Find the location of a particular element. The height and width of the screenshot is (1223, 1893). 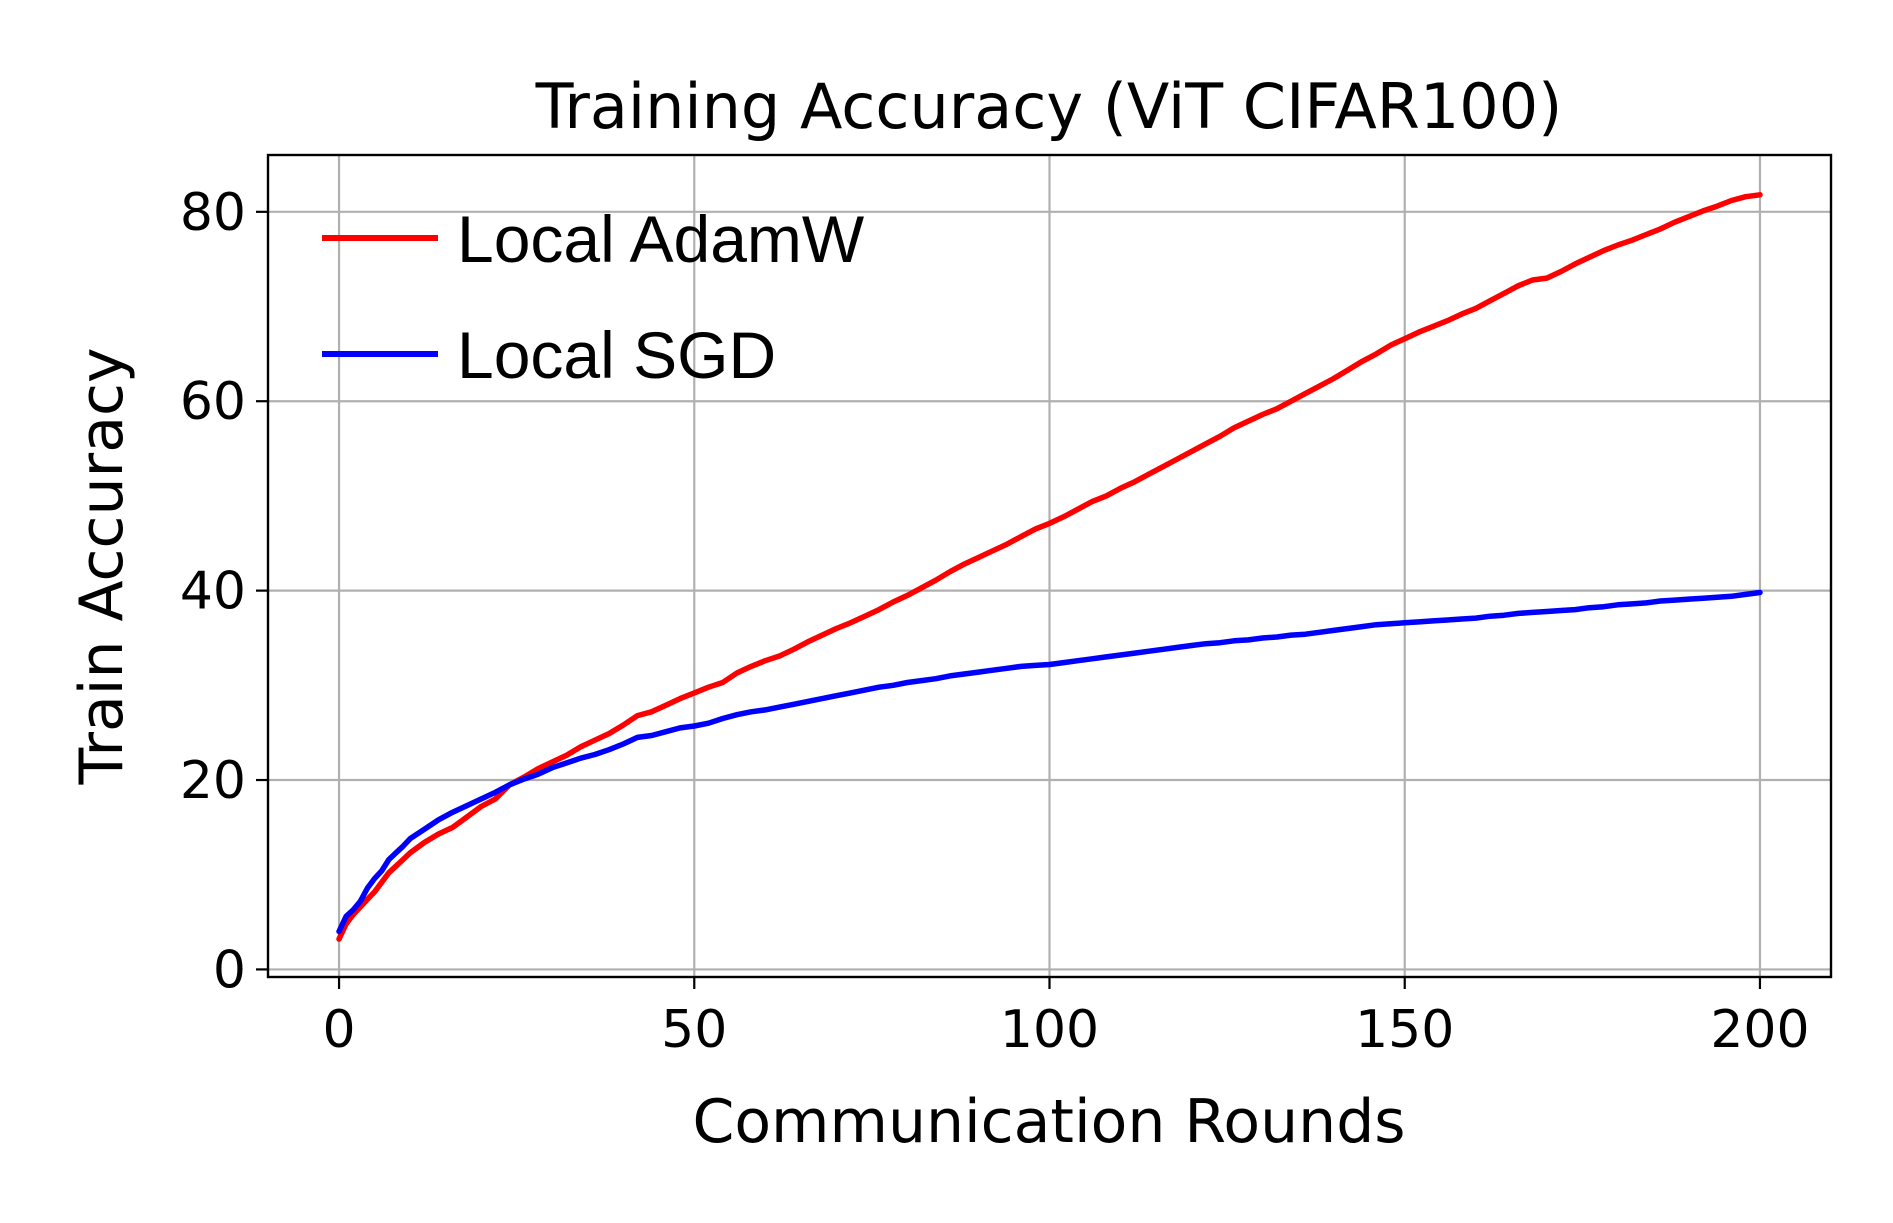

x-axis-label: Communication Rounds is located at coordinates (1048, 1122).